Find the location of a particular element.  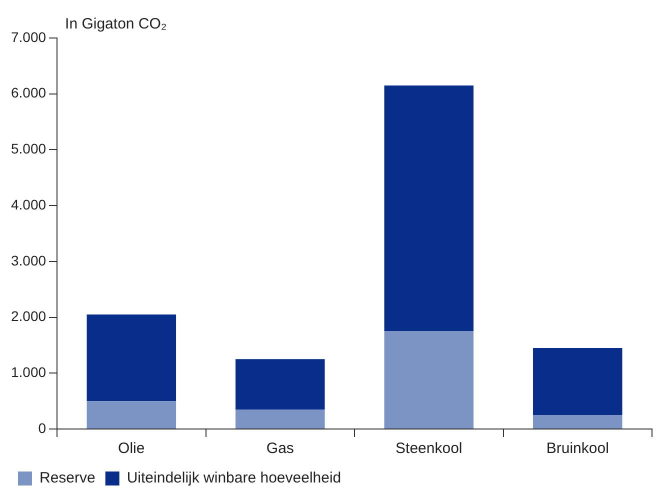

x-tick-label: Olie is located at coordinates (131, 449).